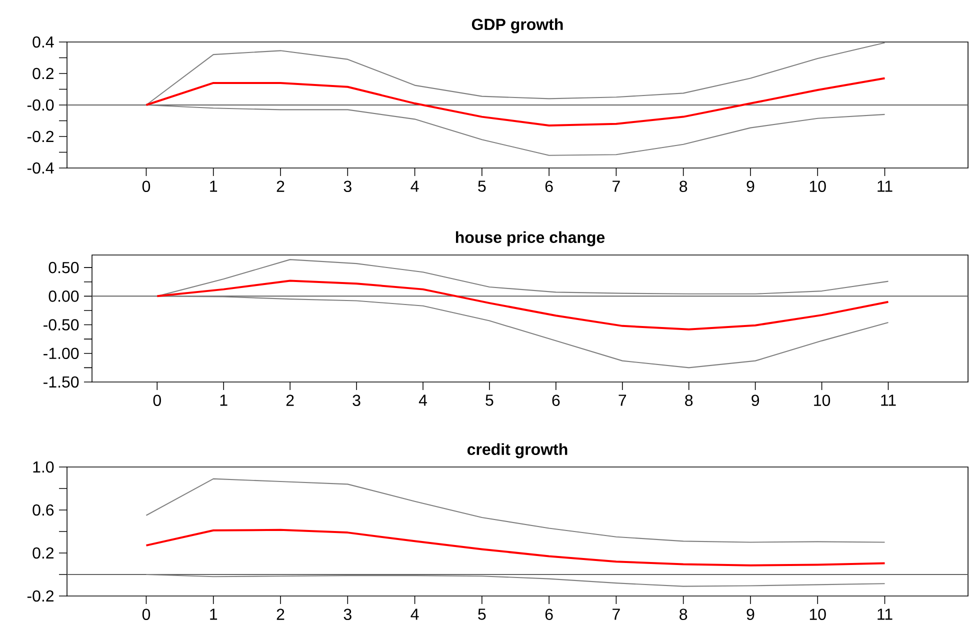  What do you see at coordinates (61, 382) in the screenshot?
I see `y-tick-label: -1.50` at bounding box center [61, 382].